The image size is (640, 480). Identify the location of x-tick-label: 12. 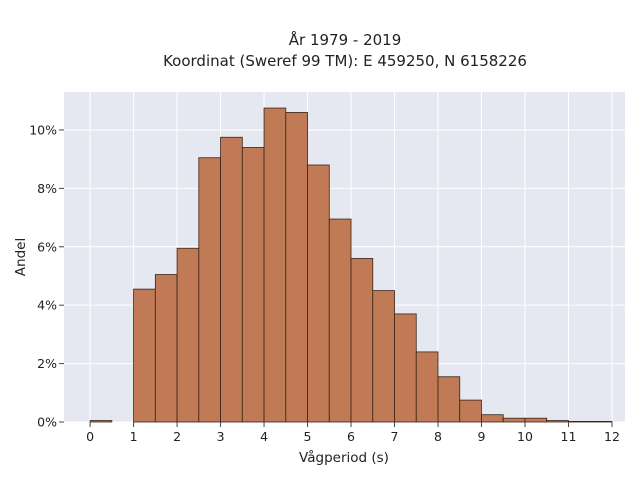
(612, 436).